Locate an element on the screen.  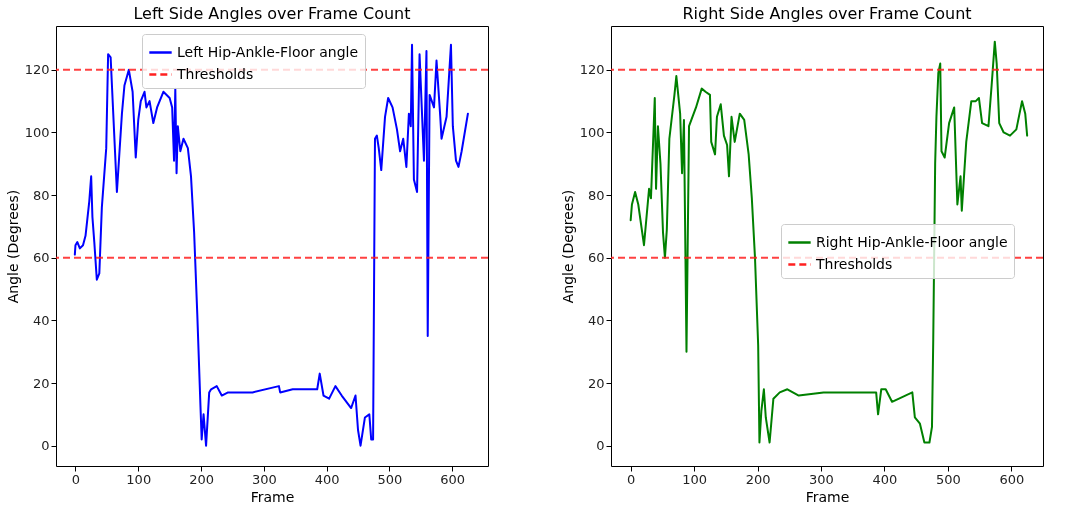
legend-label: Right Hip-Ankle-Floor angle is located at coordinates (912, 241).